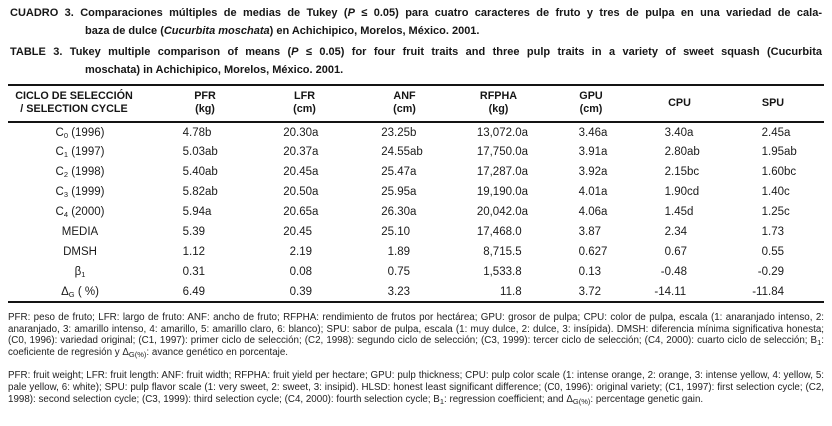  I want to click on cell-anf: 25.10, so click(395, 232).